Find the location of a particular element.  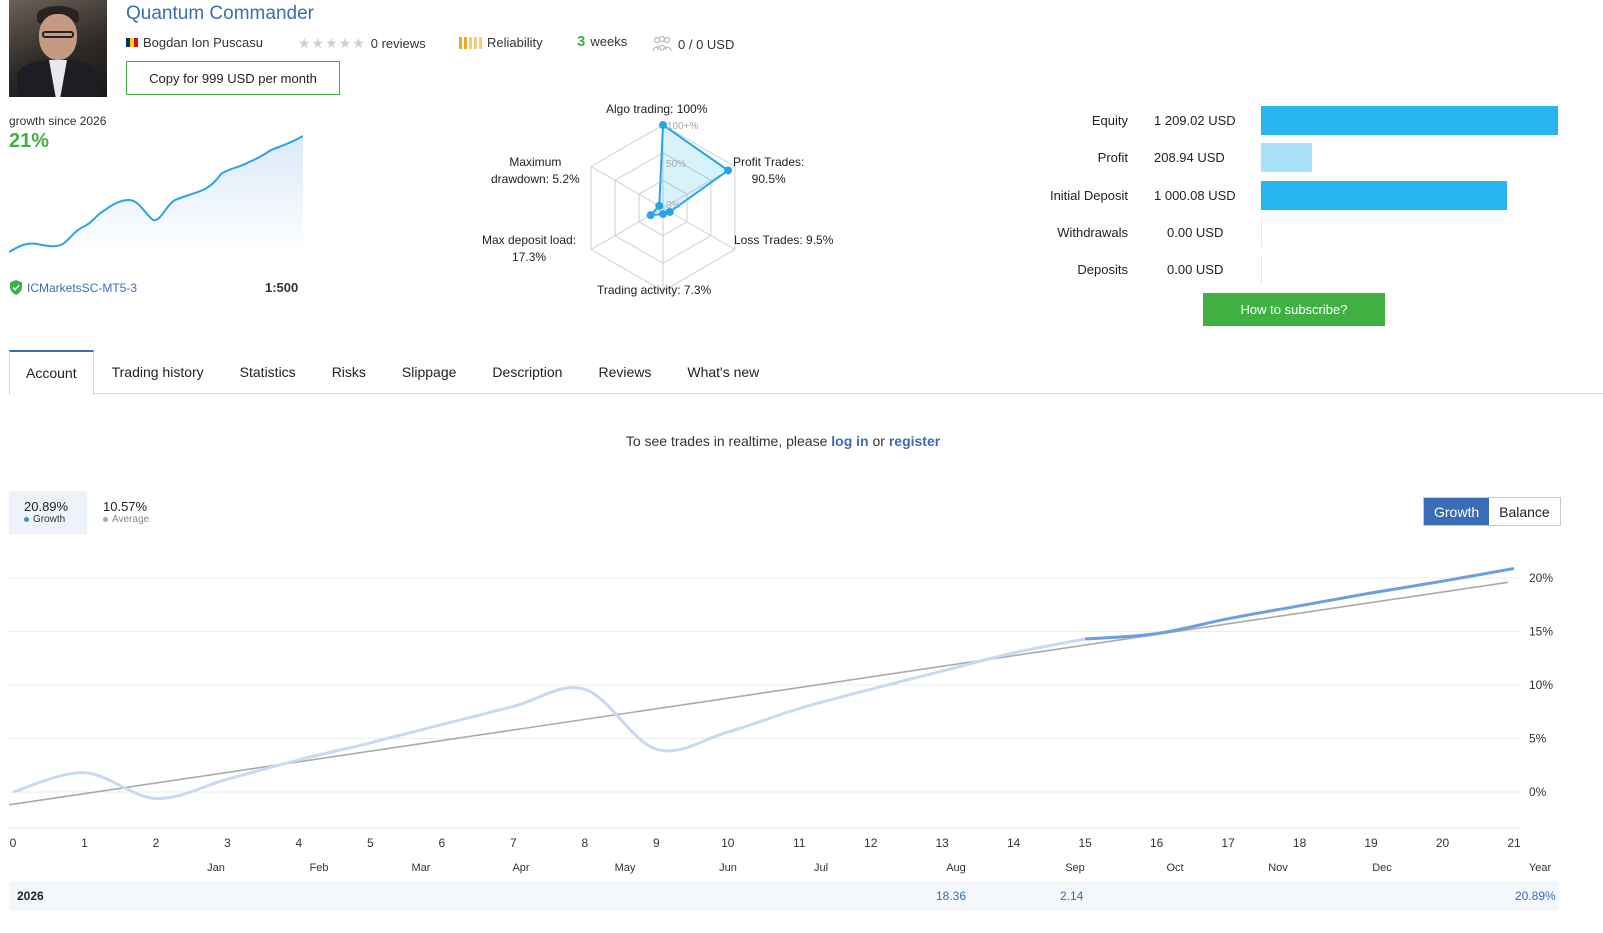

equity-row-label: Equity is located at coordinates (1109, 120).